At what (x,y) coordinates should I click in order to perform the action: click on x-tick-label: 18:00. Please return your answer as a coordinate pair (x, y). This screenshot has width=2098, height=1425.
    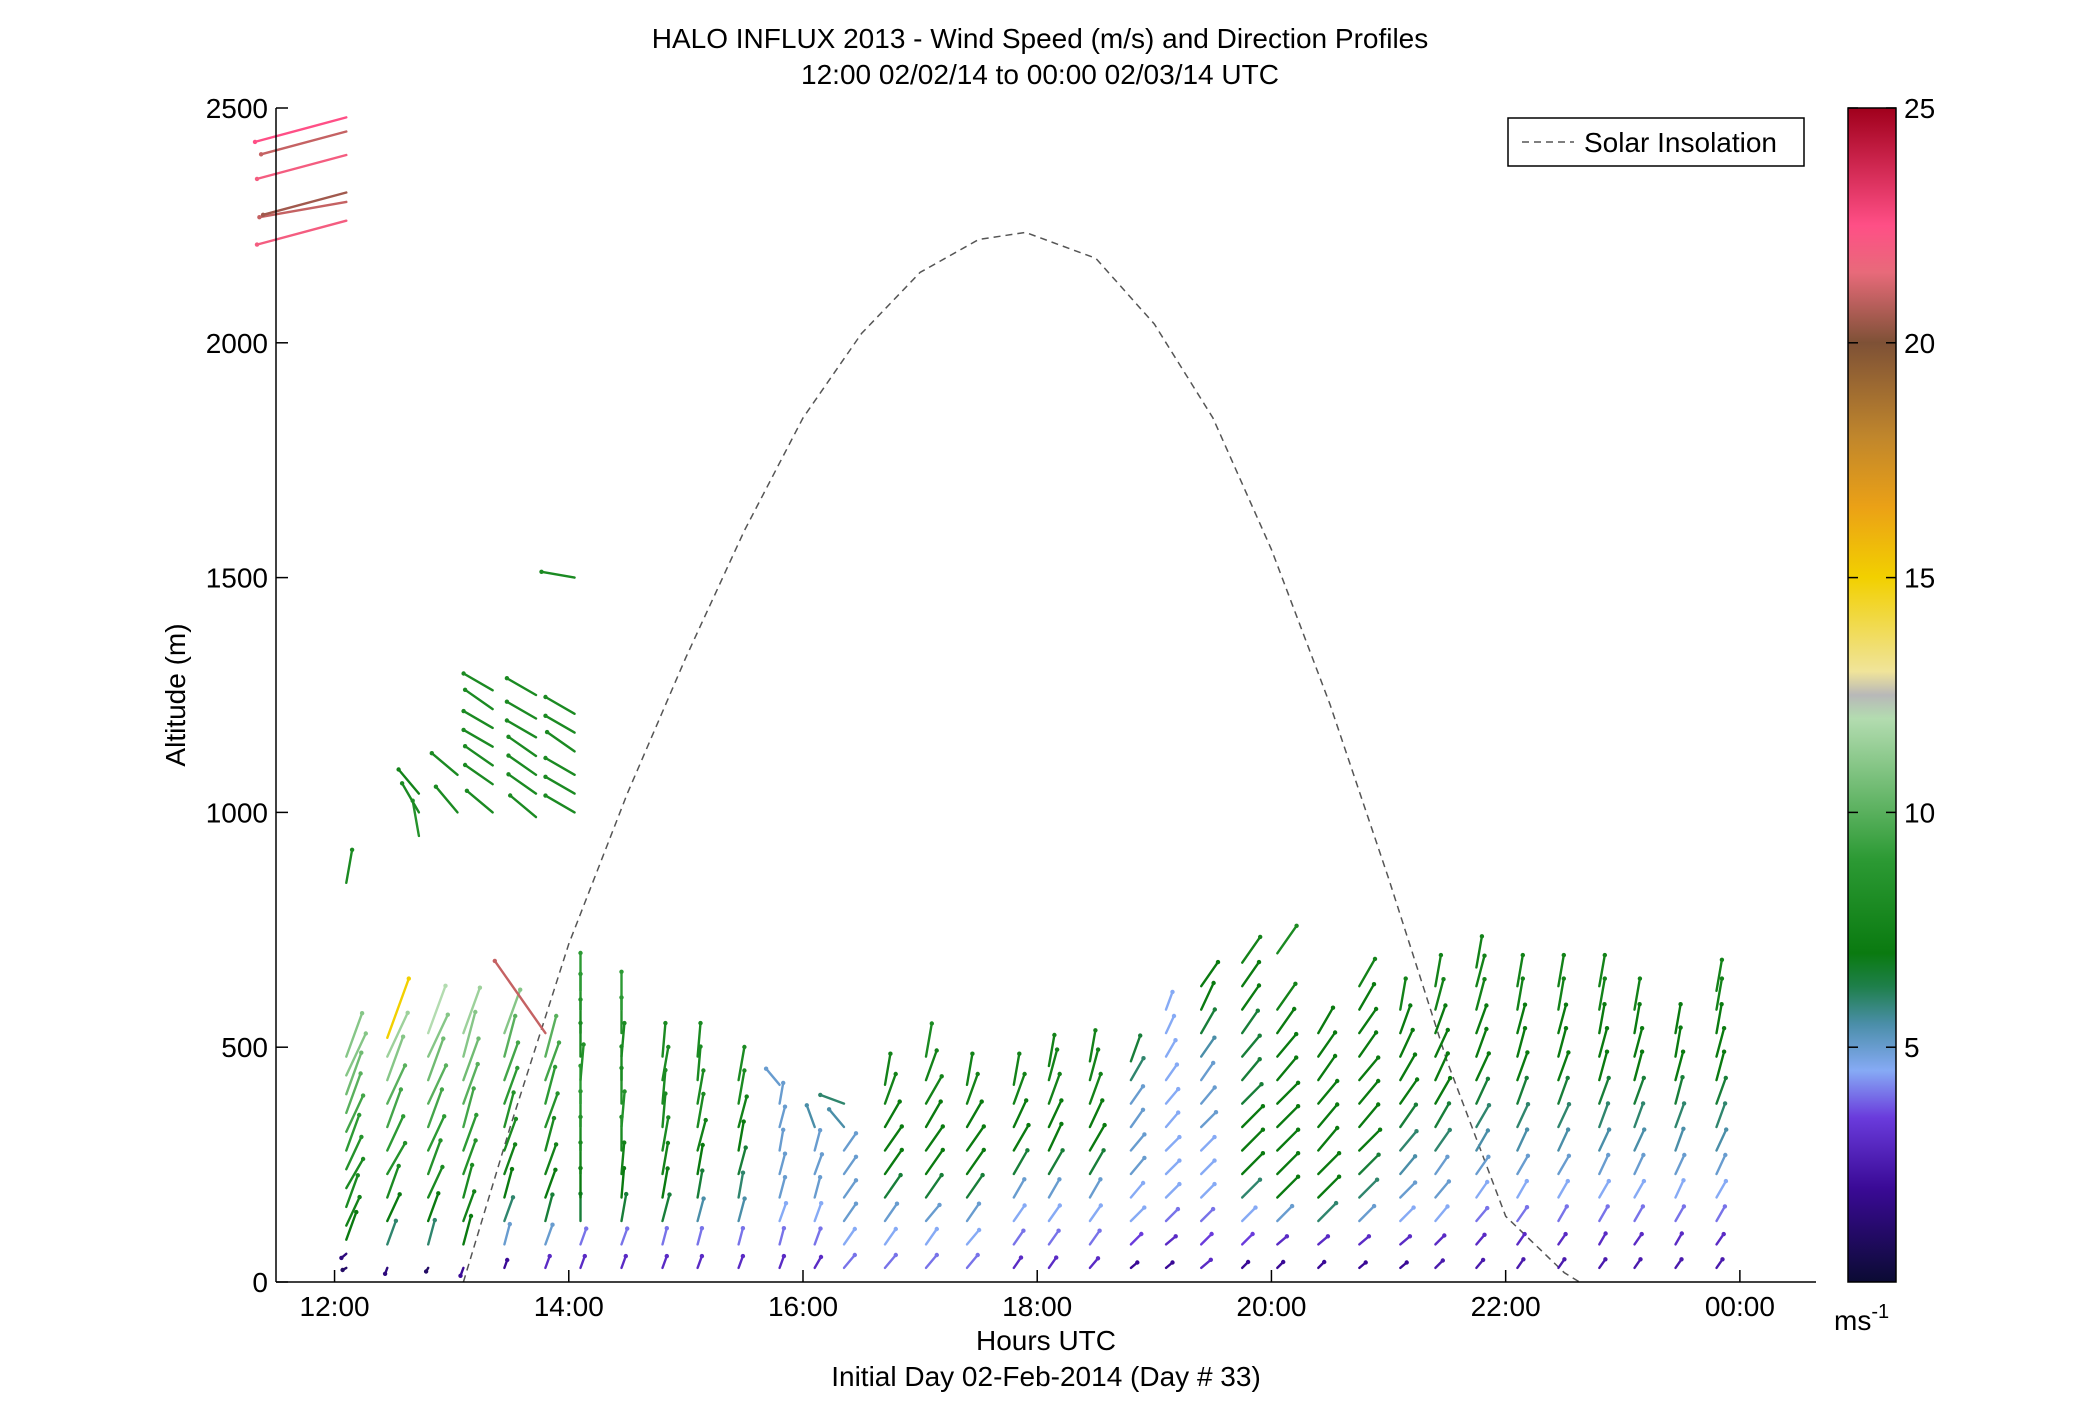
    Looking at the image, I should click on (1037, 1306).